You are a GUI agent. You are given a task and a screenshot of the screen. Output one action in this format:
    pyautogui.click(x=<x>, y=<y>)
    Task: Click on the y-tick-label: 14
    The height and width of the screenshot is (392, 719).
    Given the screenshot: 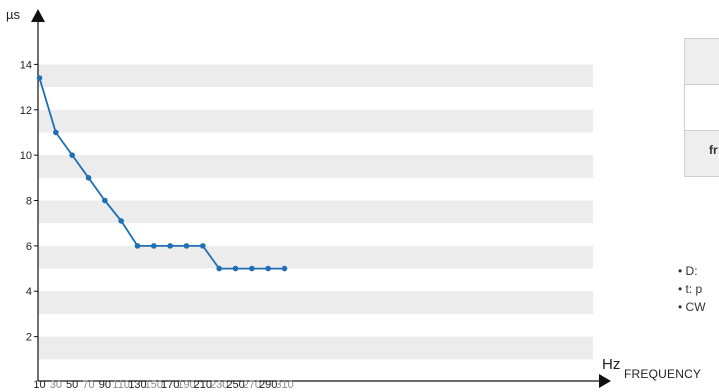 What is the action you would take?
    pyautogui.click(x=26, y=65)
    